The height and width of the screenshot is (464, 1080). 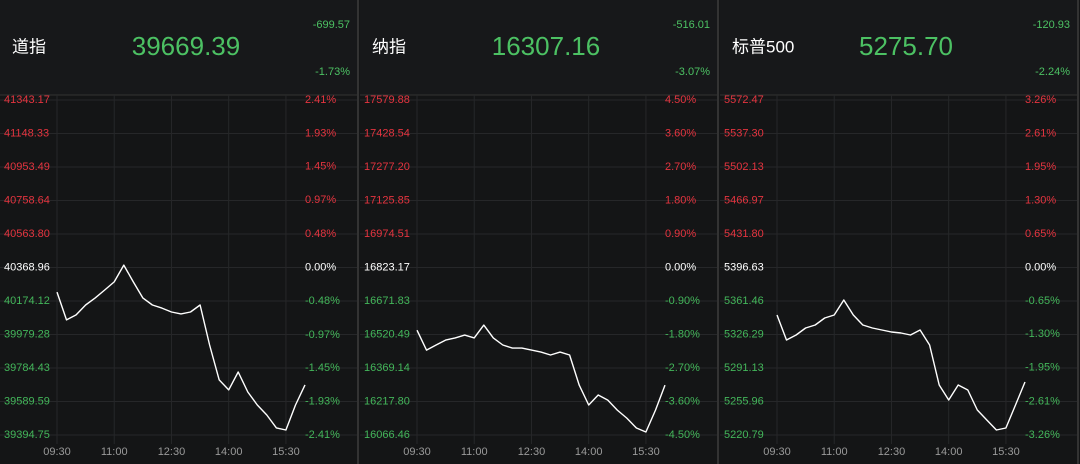 I want to click on index-price: 16307.16, so click(x=546, y=46).